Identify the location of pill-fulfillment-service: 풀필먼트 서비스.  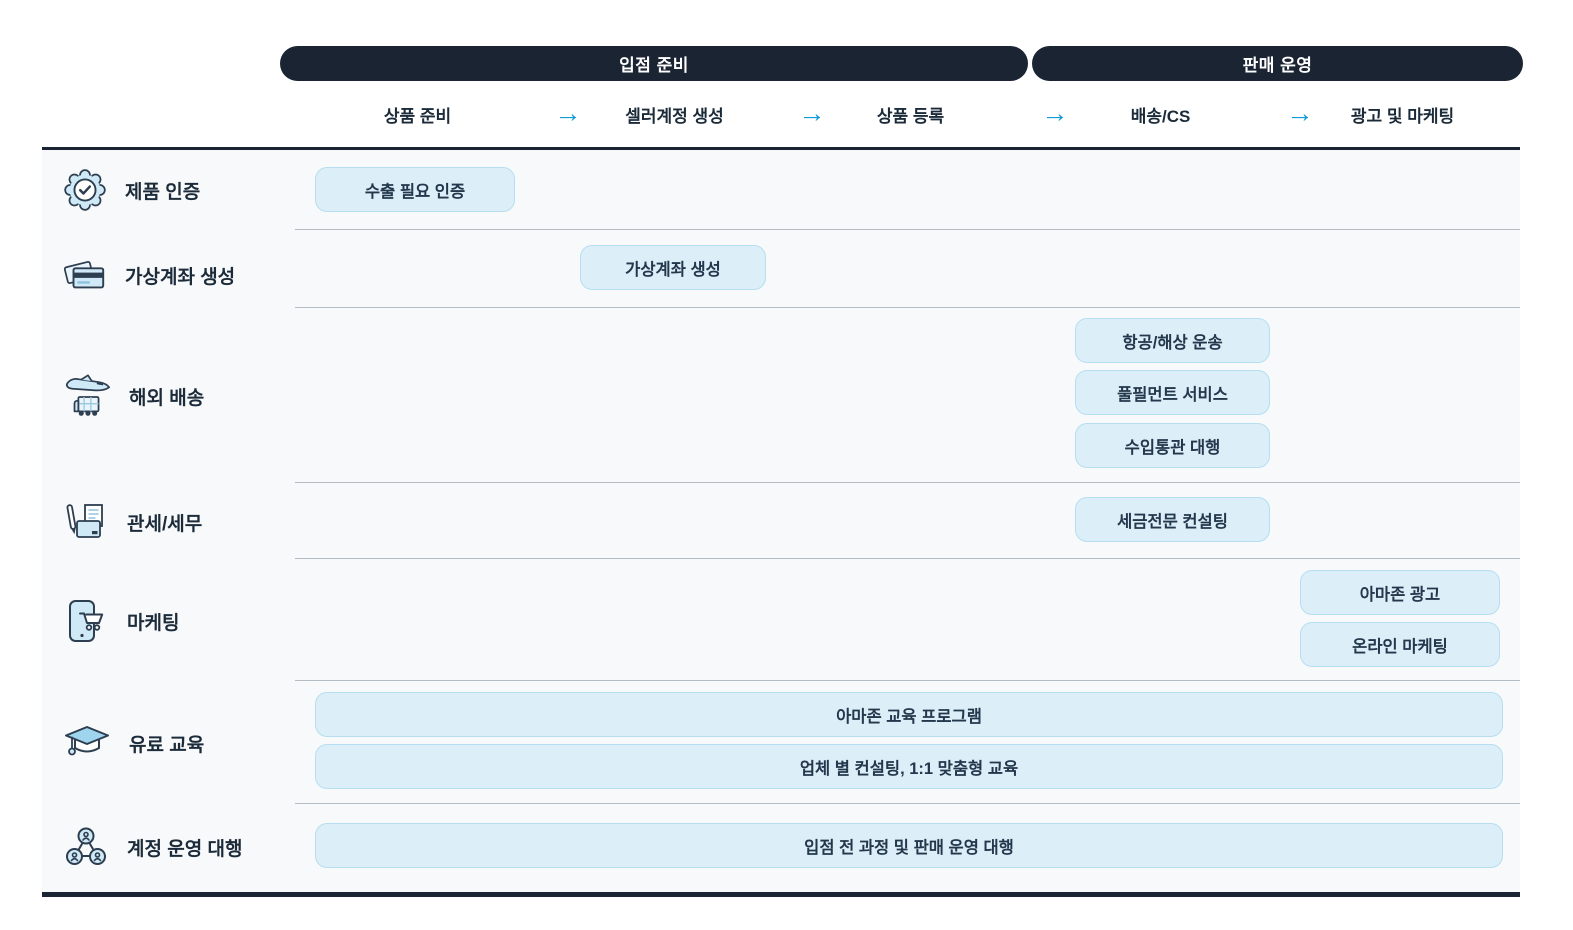
(1172, 392).